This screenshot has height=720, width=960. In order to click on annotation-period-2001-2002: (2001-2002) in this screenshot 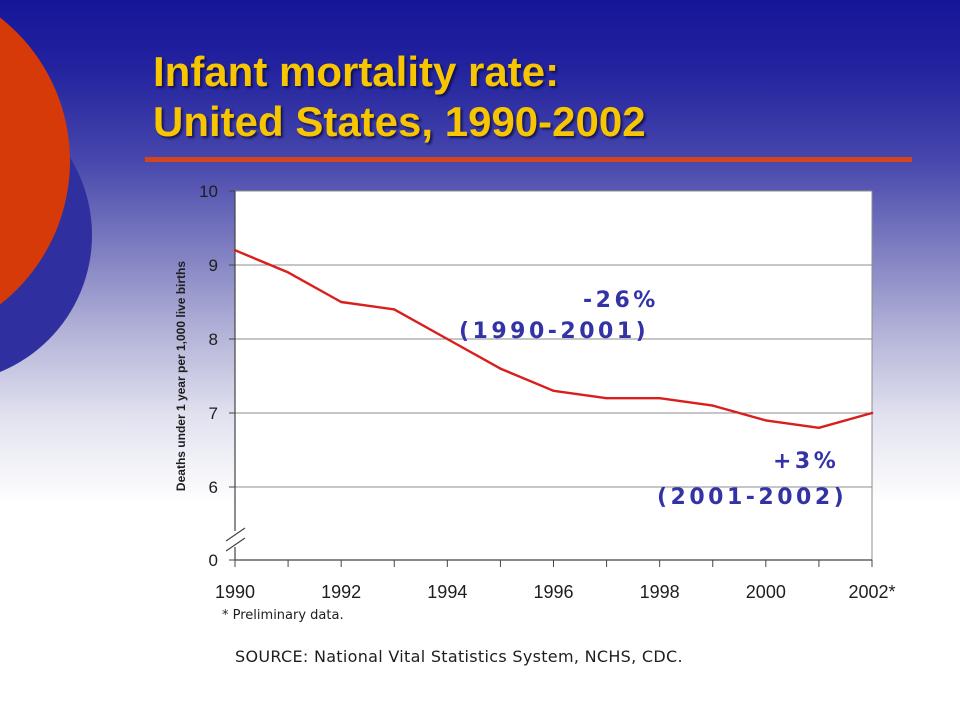, I will do `click(752, 497)`.